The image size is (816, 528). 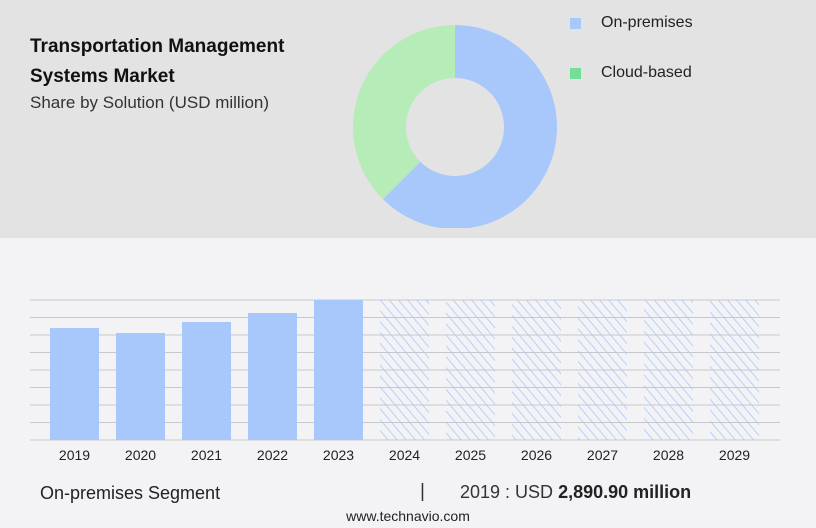 I want to click on legend-label: Cloud-based, so click(x=646, y=72).